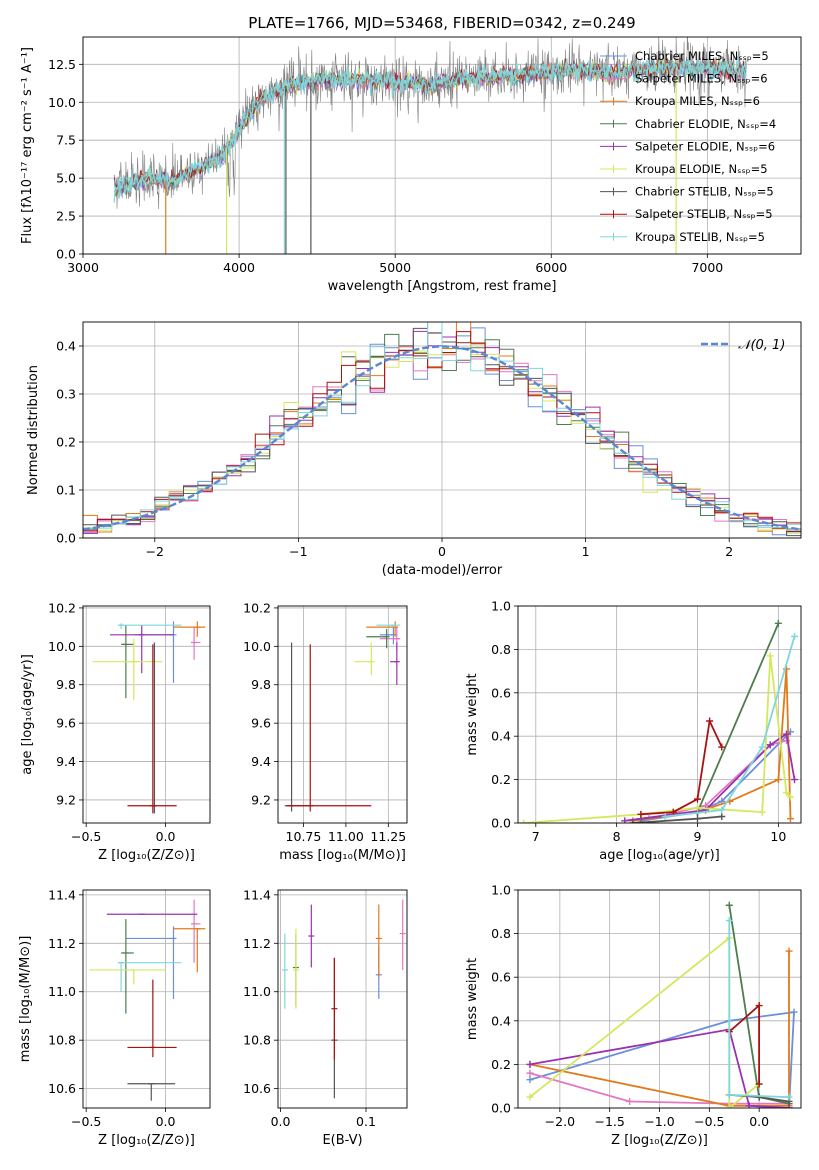 The width and height of the screenshot is (819, 1170). Describe the element at coordinates (729, 551) in the screenshot. I see `x-tick-label: 2` at that location.